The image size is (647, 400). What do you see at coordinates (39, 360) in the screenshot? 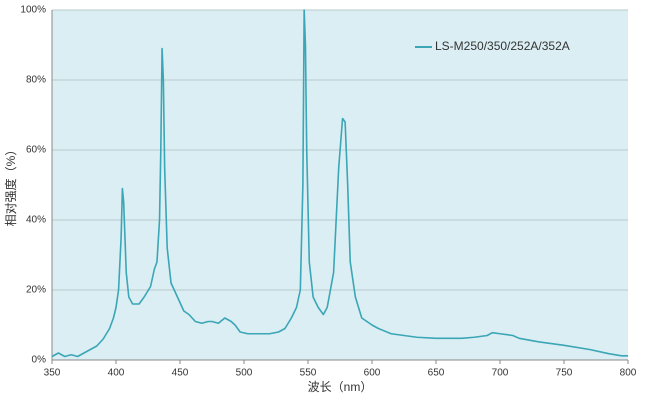
I see `y-tick-label: 0%` at bounding box center [39, 360].